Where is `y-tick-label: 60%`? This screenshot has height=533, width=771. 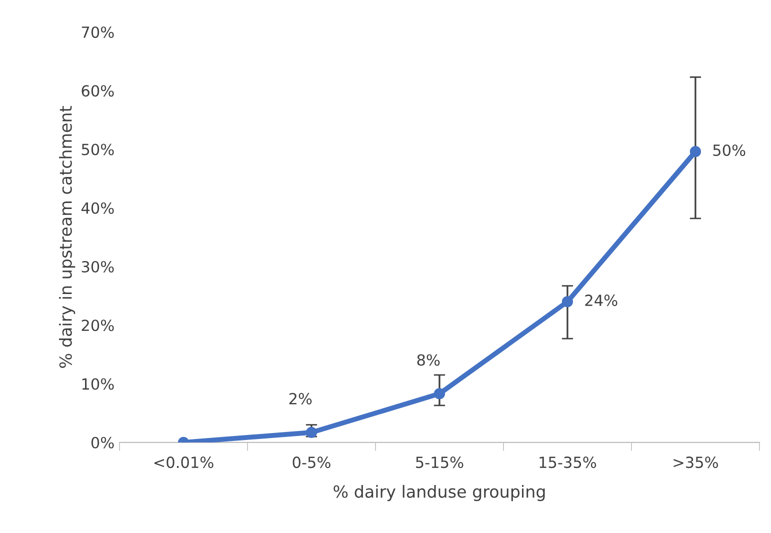 y-tick-label: 60% is located at coordinates (98, 91).